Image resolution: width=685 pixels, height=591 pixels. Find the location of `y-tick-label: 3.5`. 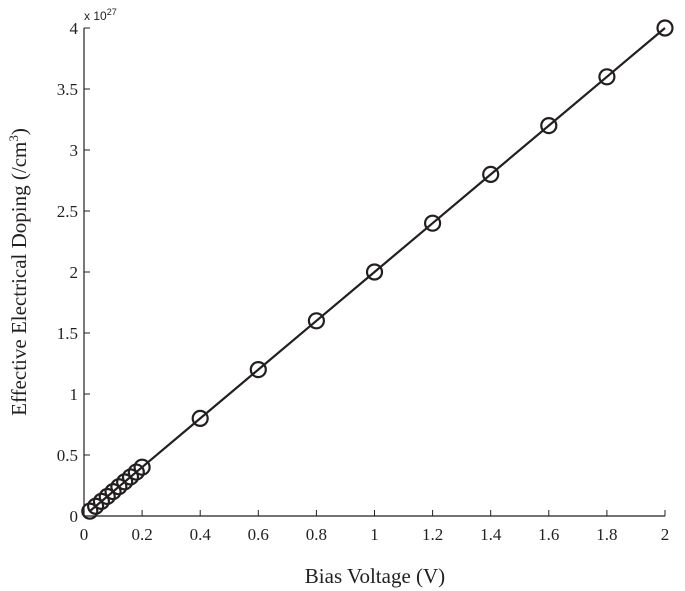

y-tick-label: 3.5 is located at coordinates (67, 89).